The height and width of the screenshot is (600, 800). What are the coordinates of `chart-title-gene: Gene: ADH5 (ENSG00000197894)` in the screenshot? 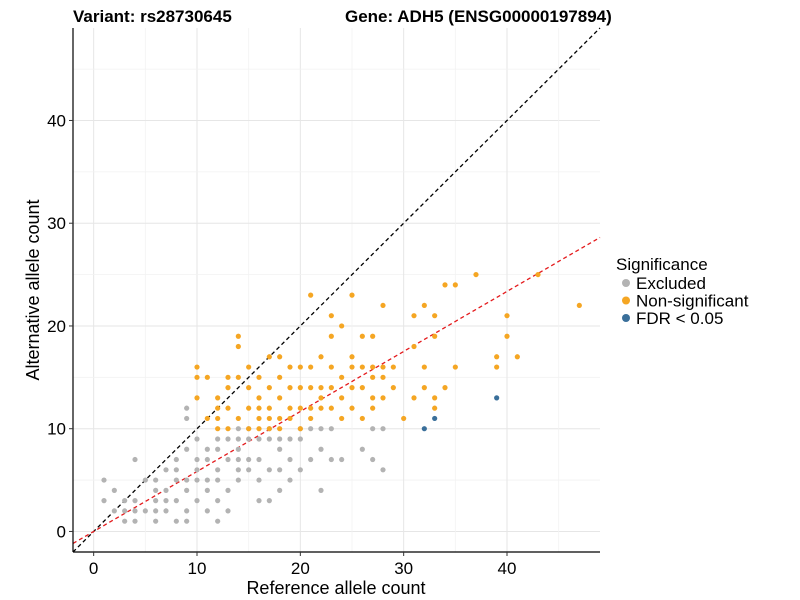 It's located at (478, 16).